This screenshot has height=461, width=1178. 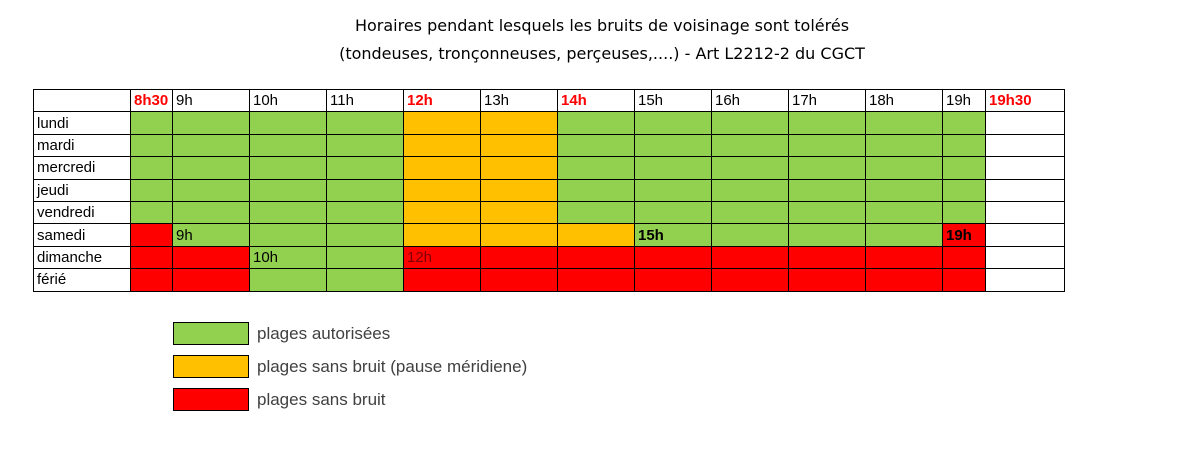 What do you see at coordinates (827, 100) in the screenshot?
I see `hour-header-17h: 17h` at bounding box center [827, 100].